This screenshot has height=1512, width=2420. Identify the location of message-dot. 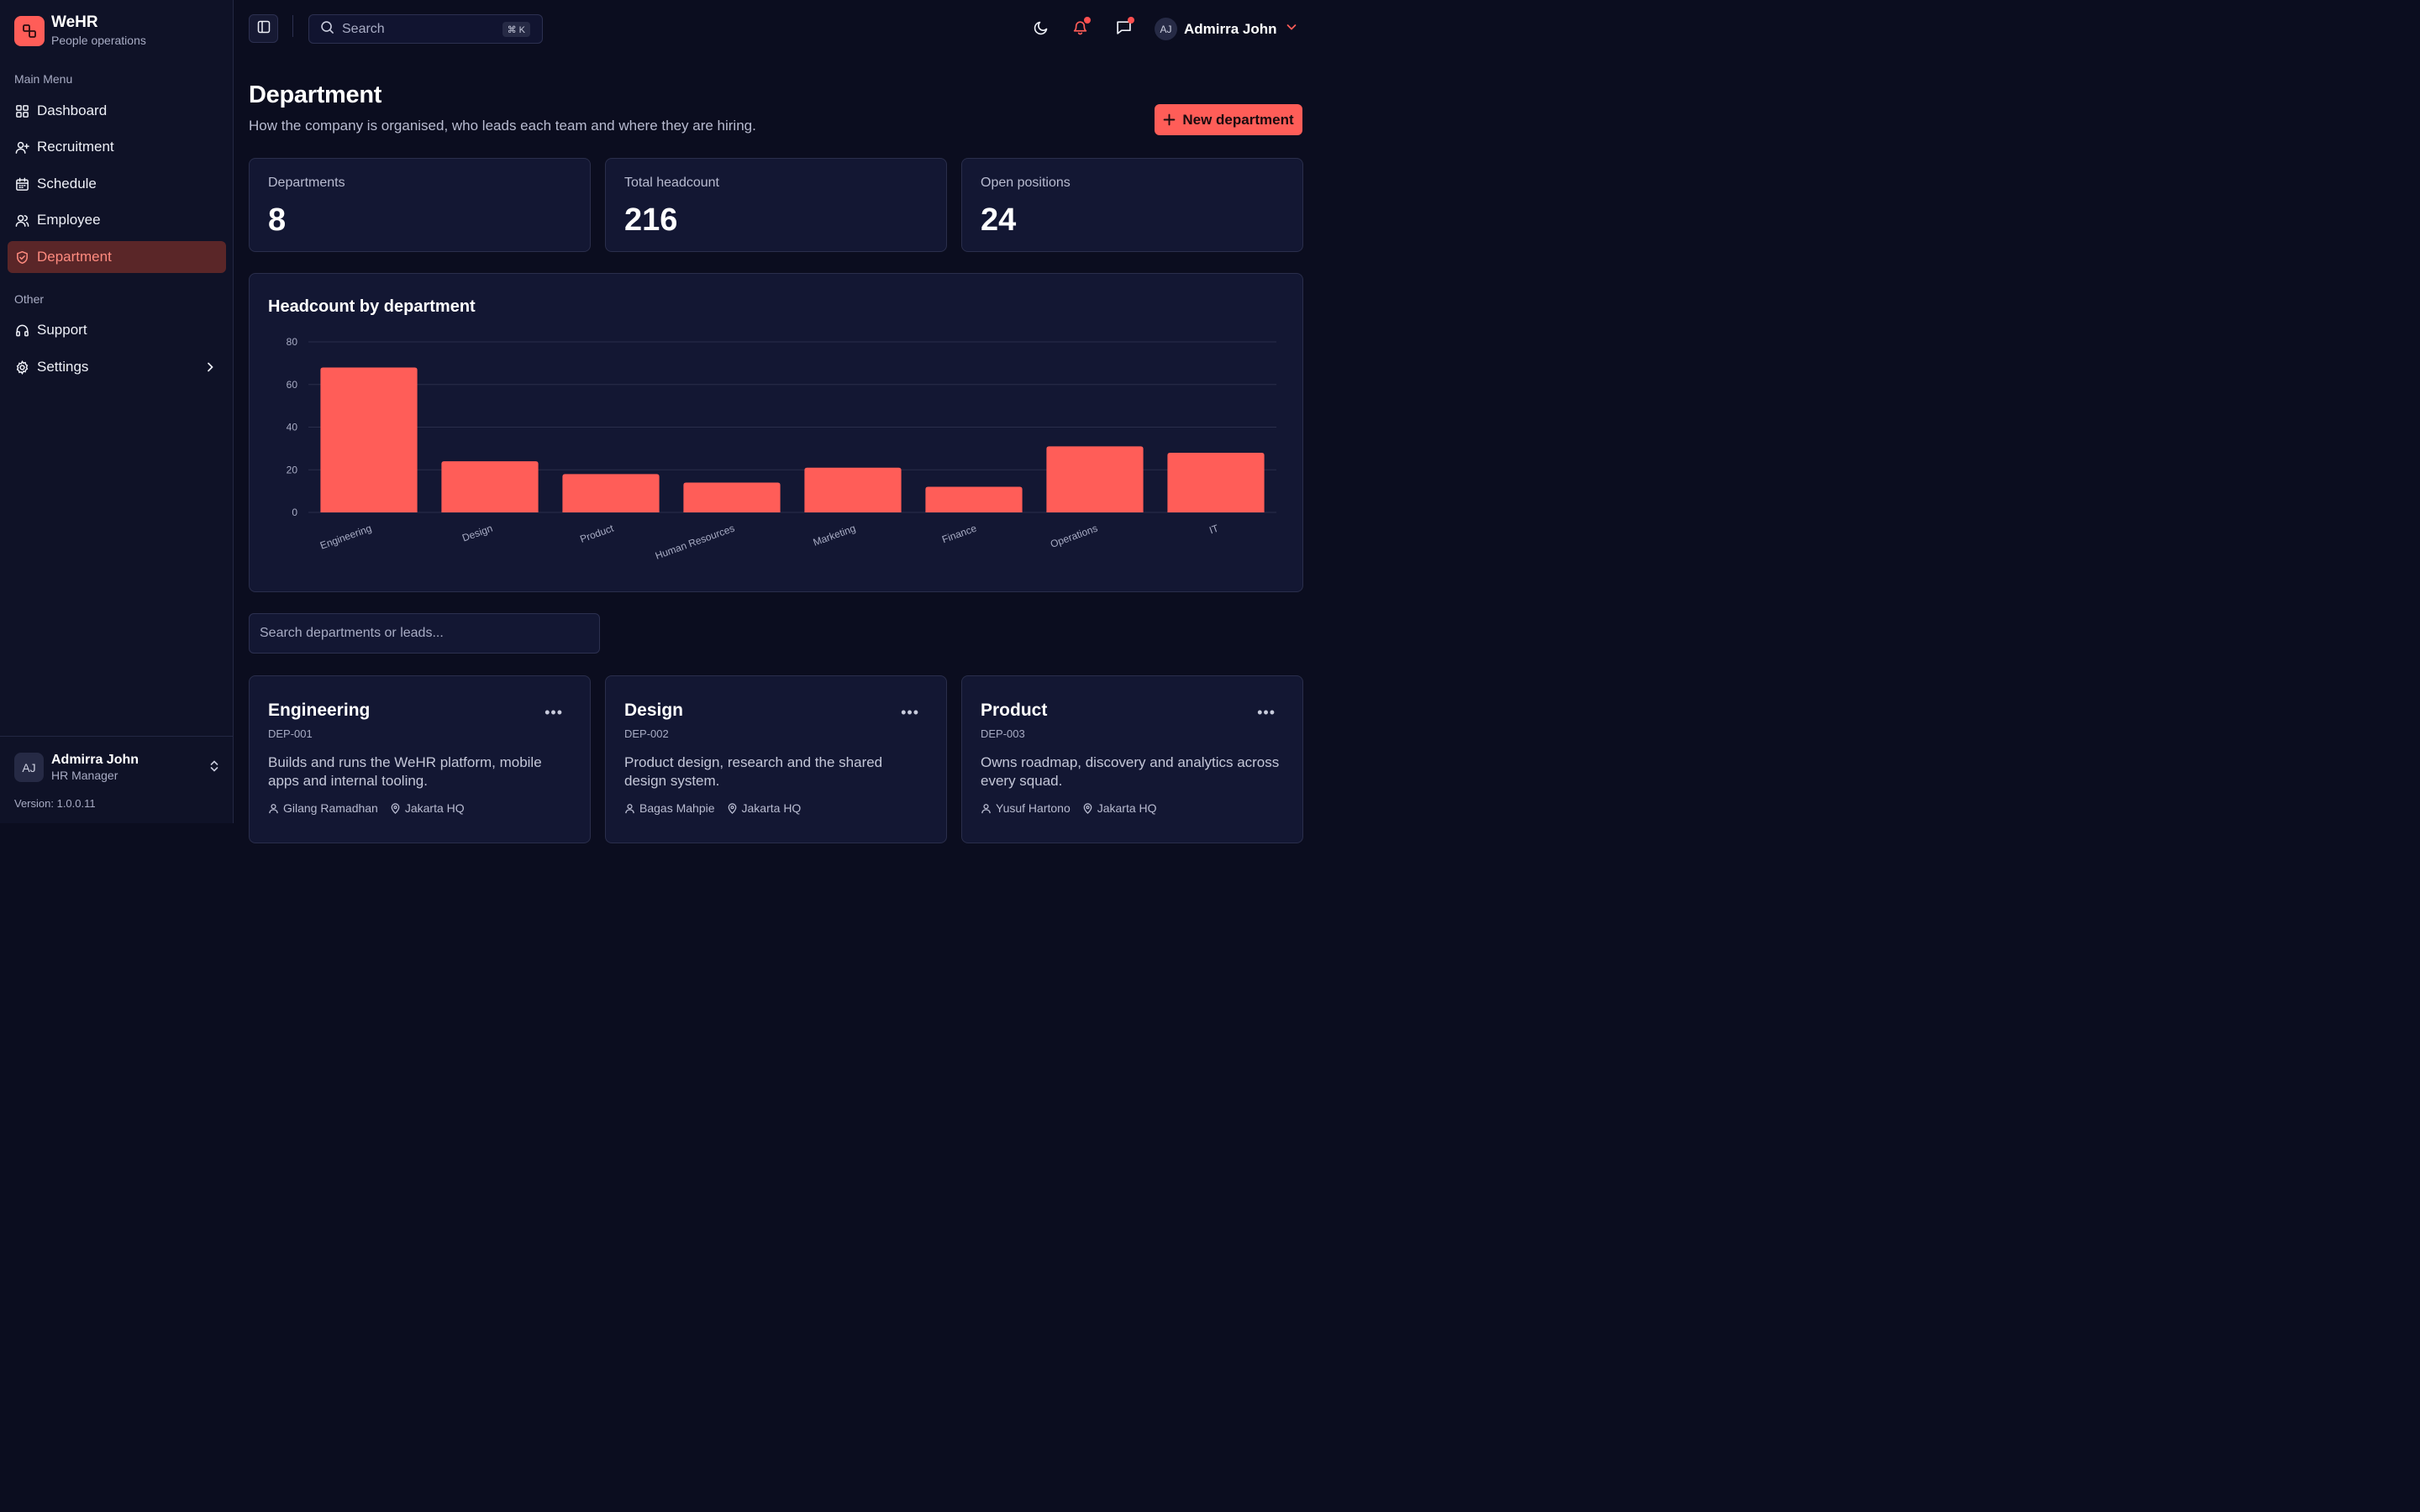
(1131, 20).